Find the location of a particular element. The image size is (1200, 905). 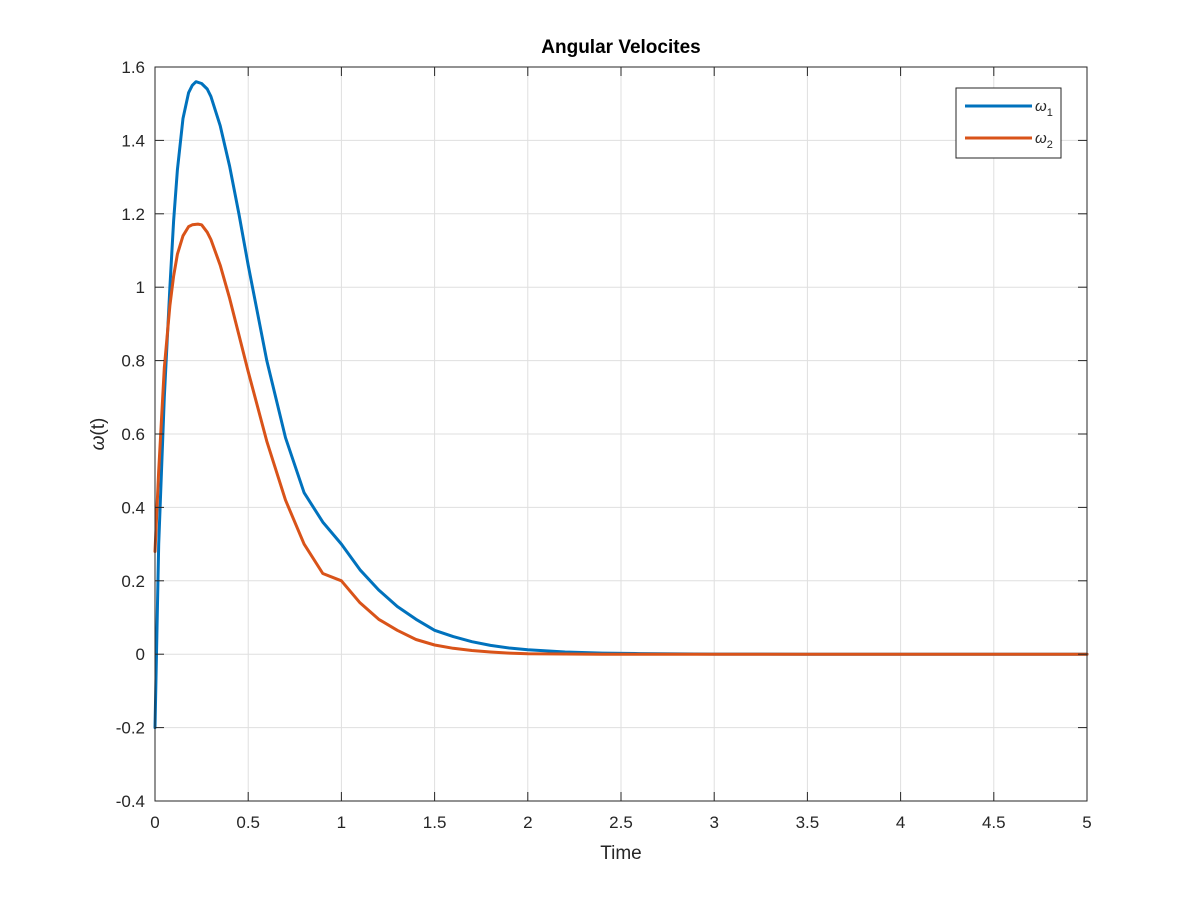

x-tick-label: 0.5 is located at coordinates (248, 822).